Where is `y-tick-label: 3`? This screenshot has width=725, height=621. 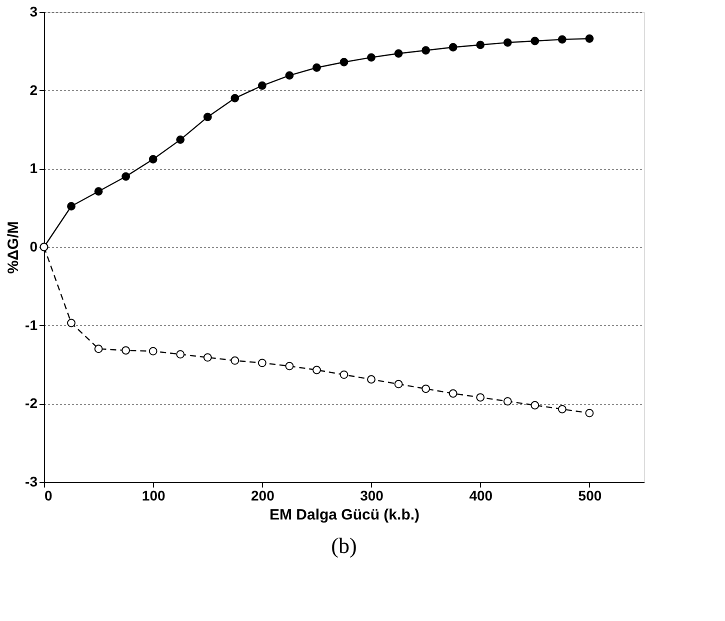
y-tick-label: 3 is located at coordinates (34, 12).